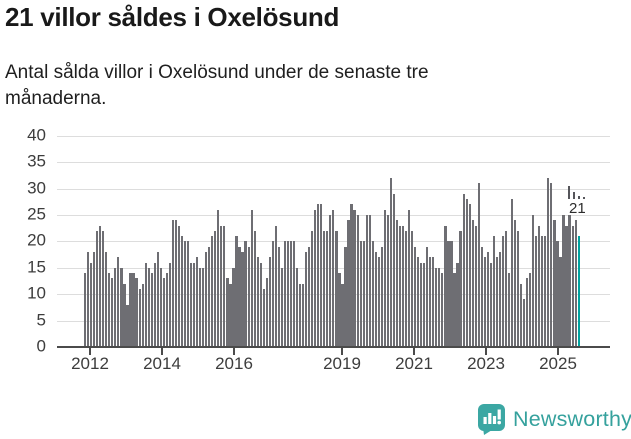  What do you see at coordinates (234, 363) in the screenshot?
I see `x-axis-tick-label: 2016` at bounding box center [234, 363].